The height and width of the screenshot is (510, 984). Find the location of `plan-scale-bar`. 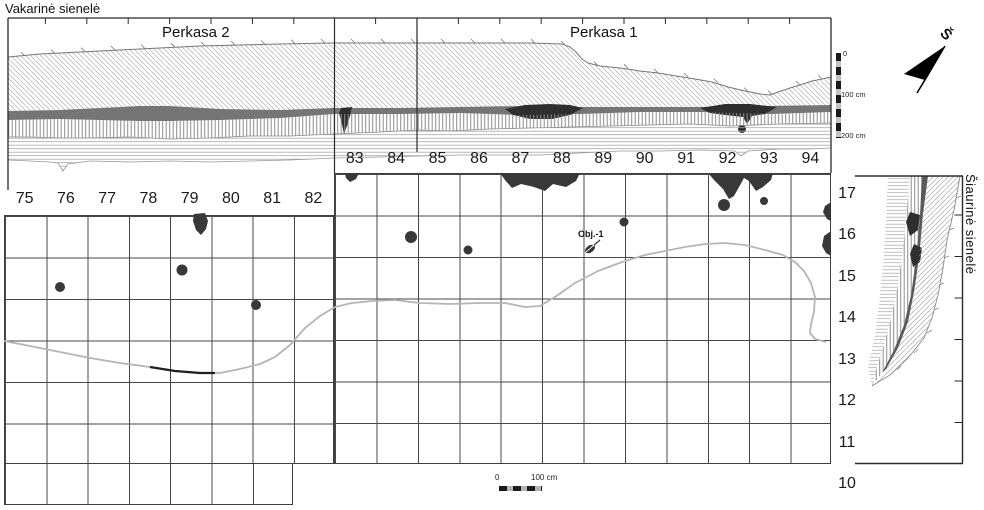

plan-scale-bar is located at coordinates (520, 488).